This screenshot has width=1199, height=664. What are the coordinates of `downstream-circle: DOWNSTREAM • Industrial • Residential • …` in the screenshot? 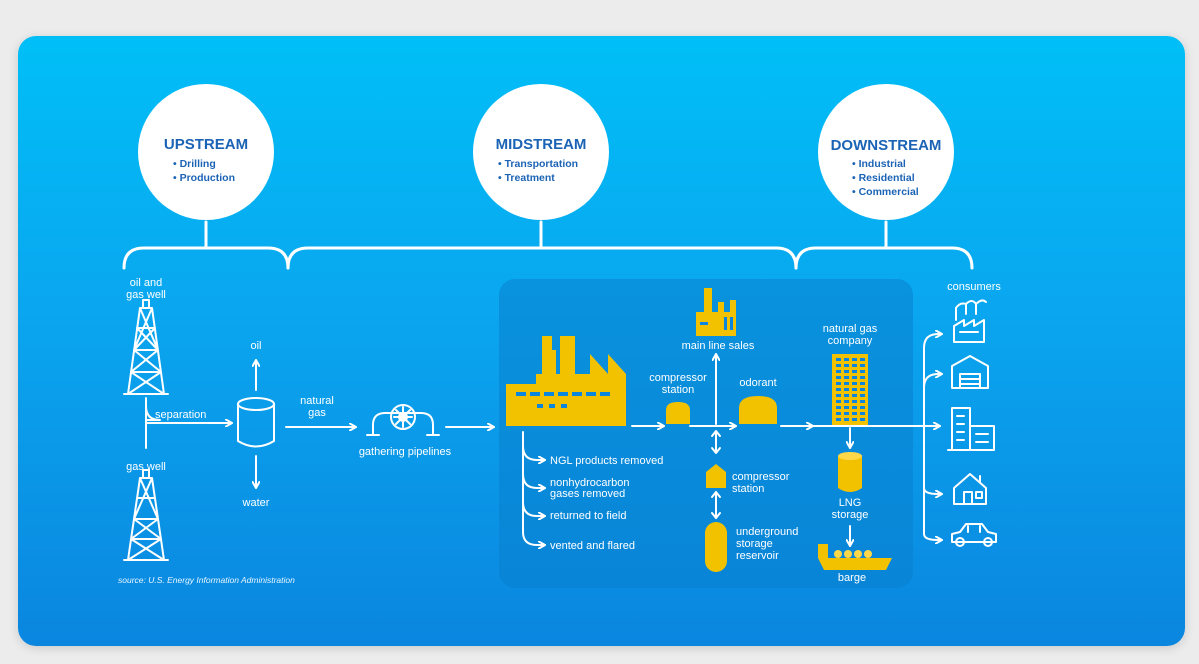 It's located at (886, 152).